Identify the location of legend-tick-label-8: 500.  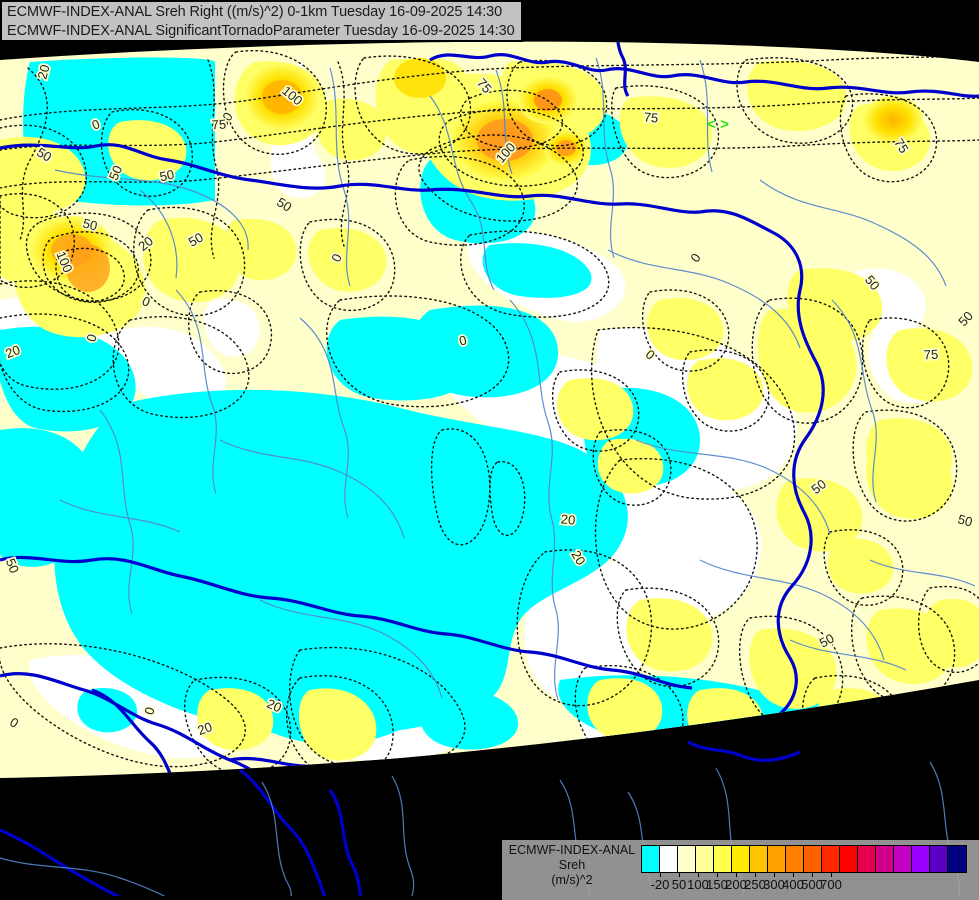
(812, 884).